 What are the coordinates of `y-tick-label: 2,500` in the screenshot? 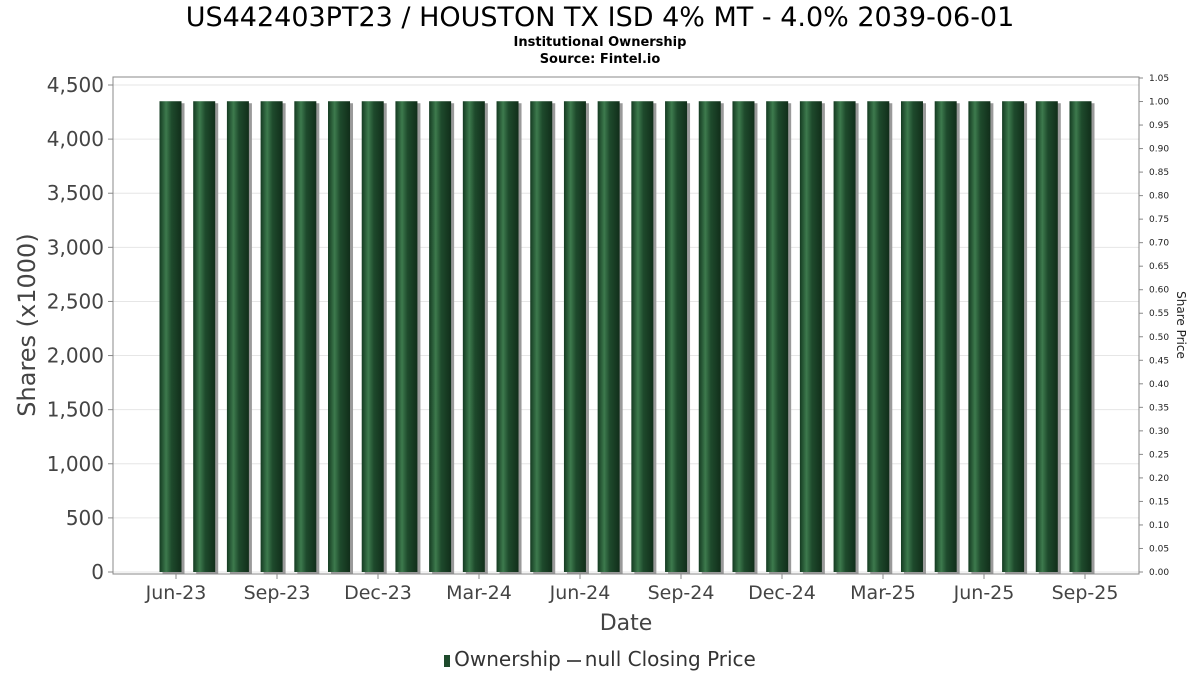 It's located at (75, 301).